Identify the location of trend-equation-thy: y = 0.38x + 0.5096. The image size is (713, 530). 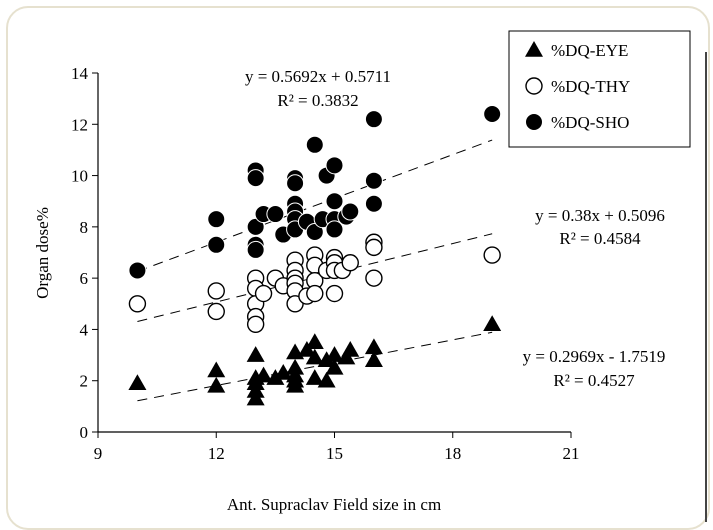
(600, 215).